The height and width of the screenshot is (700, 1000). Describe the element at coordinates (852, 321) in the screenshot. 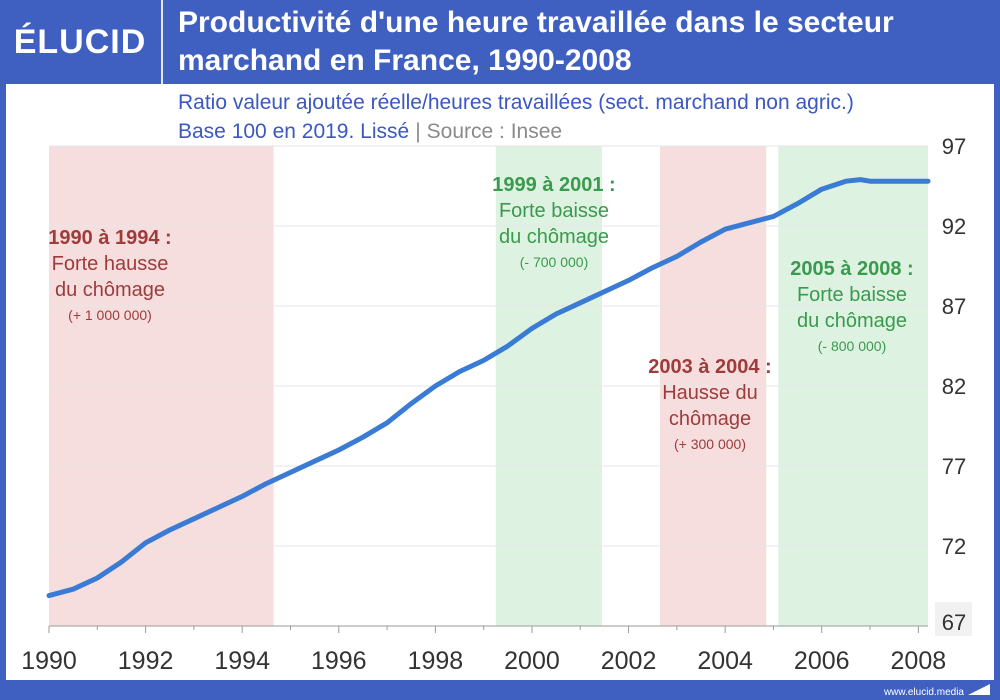

I see `period-label-4-line-3: du chômage` at that location.